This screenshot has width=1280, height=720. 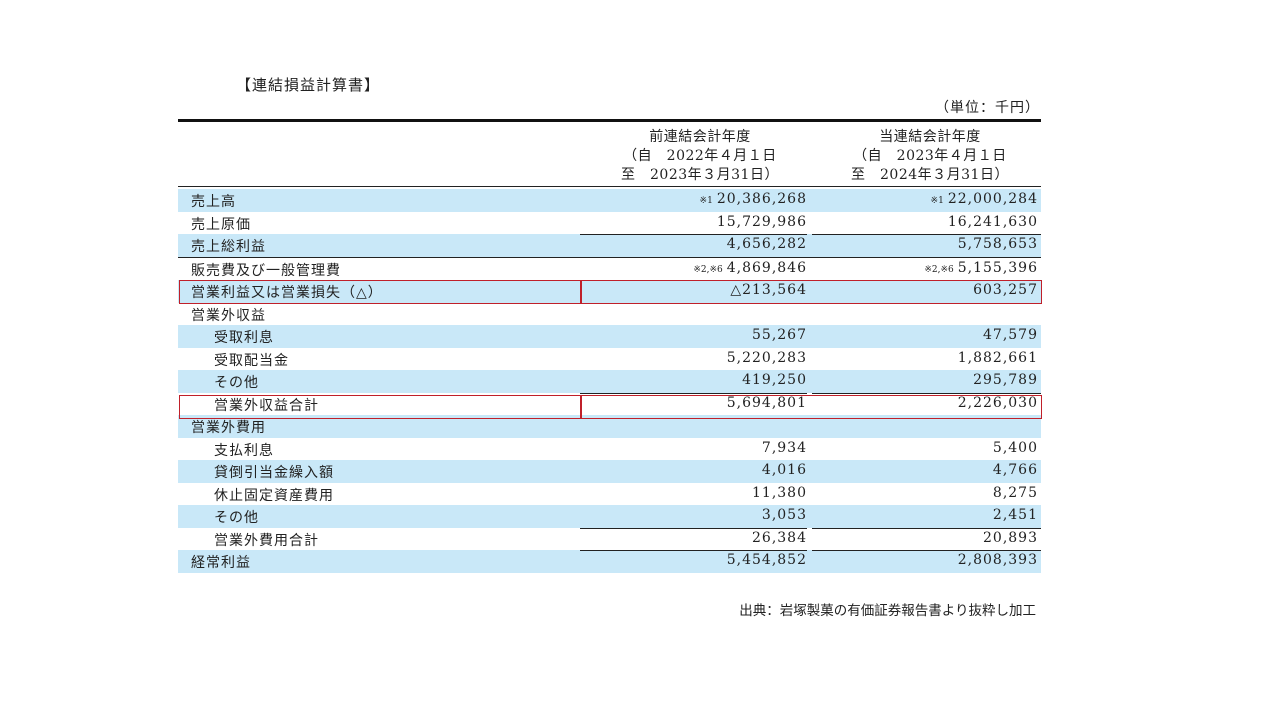 What do you see at coordinates (930, 137) in the screenshot?
I see `cur-period-title: 当連結会計年度` at bounding box center [930, 137].